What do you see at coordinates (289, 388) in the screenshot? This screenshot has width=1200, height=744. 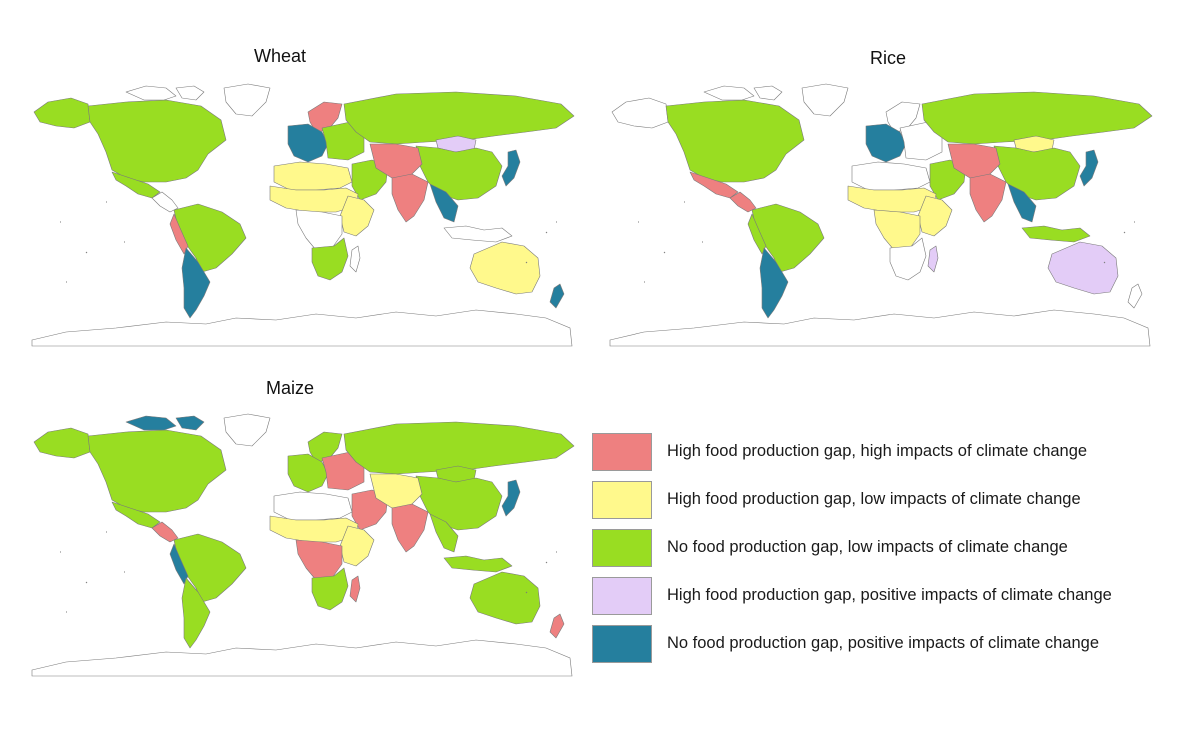 I see `map-title-maize: Maize` at bounding box center [289, 388].